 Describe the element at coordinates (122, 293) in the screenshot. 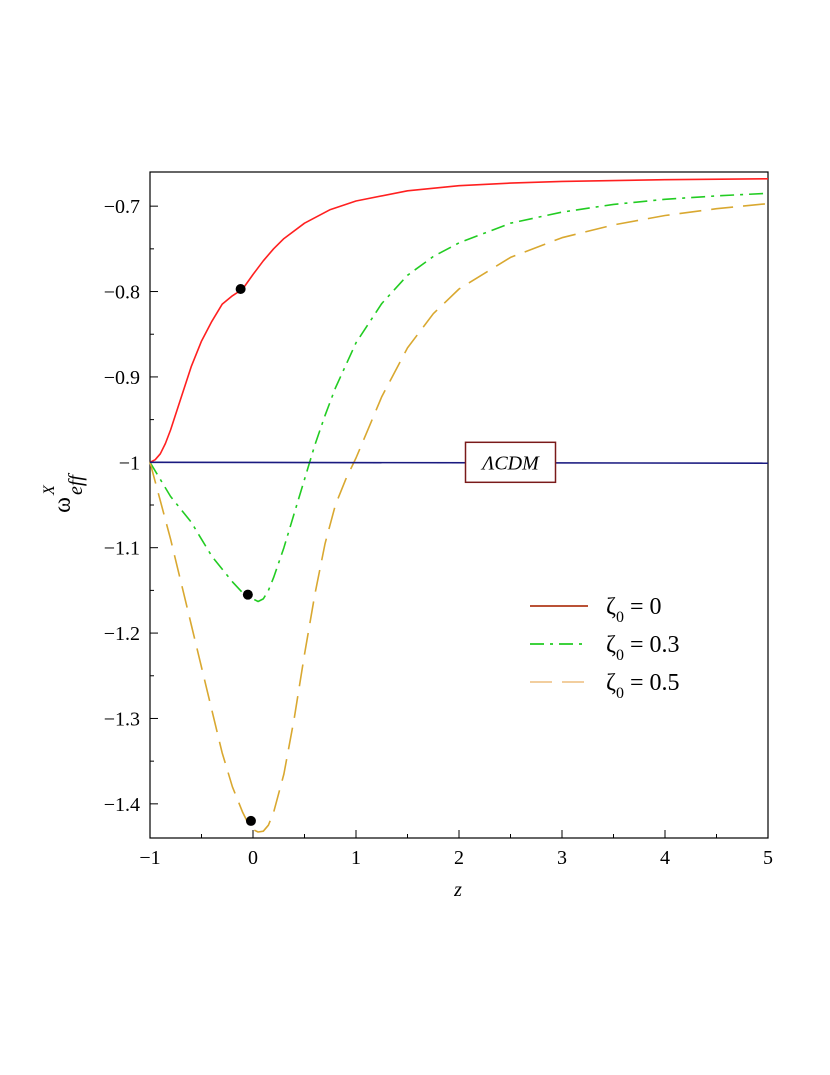

I see `y-tick-label: −0.8` at that location.